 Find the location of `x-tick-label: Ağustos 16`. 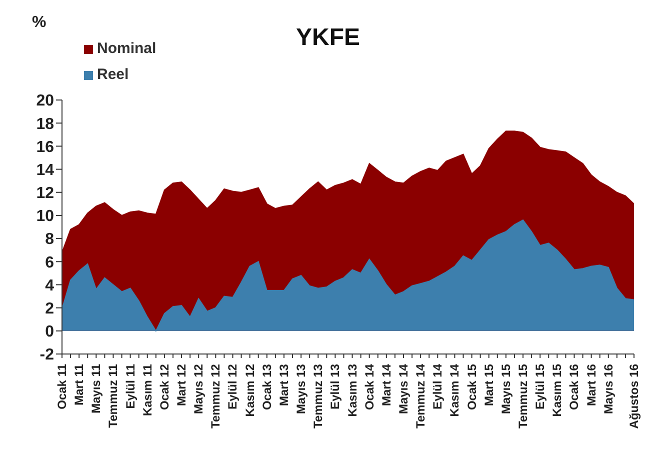

x-tick-label: Ağustos 16 is located at coordinates (634, 396).